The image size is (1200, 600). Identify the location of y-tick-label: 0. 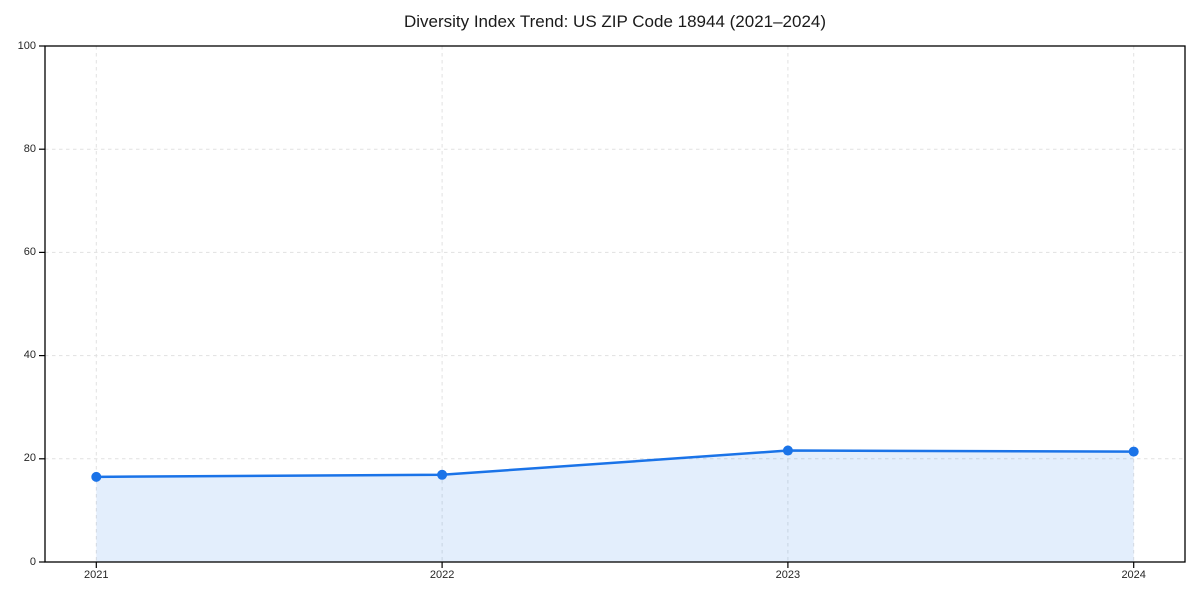
(32, 561).